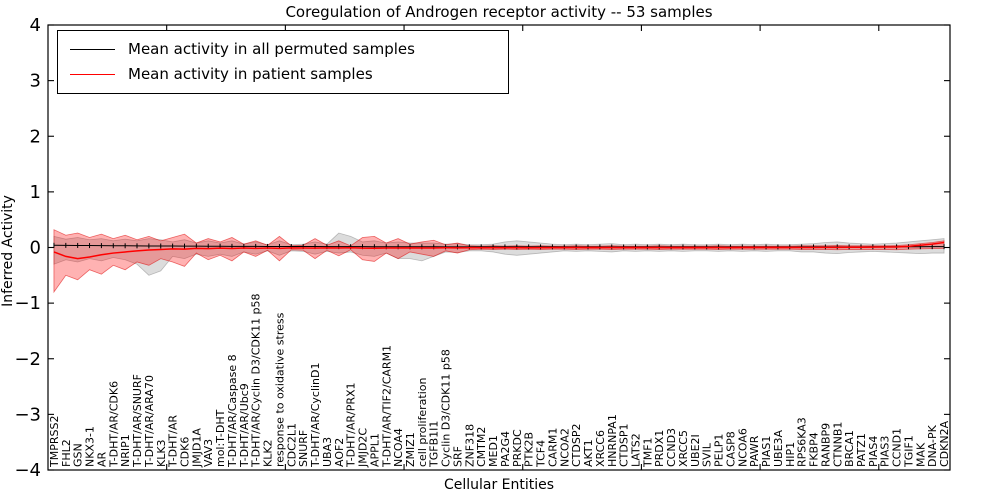 This screenshot has height=500, width=1000. I want to click on x-category-label: T-DHT/AR, so click(173, 441).